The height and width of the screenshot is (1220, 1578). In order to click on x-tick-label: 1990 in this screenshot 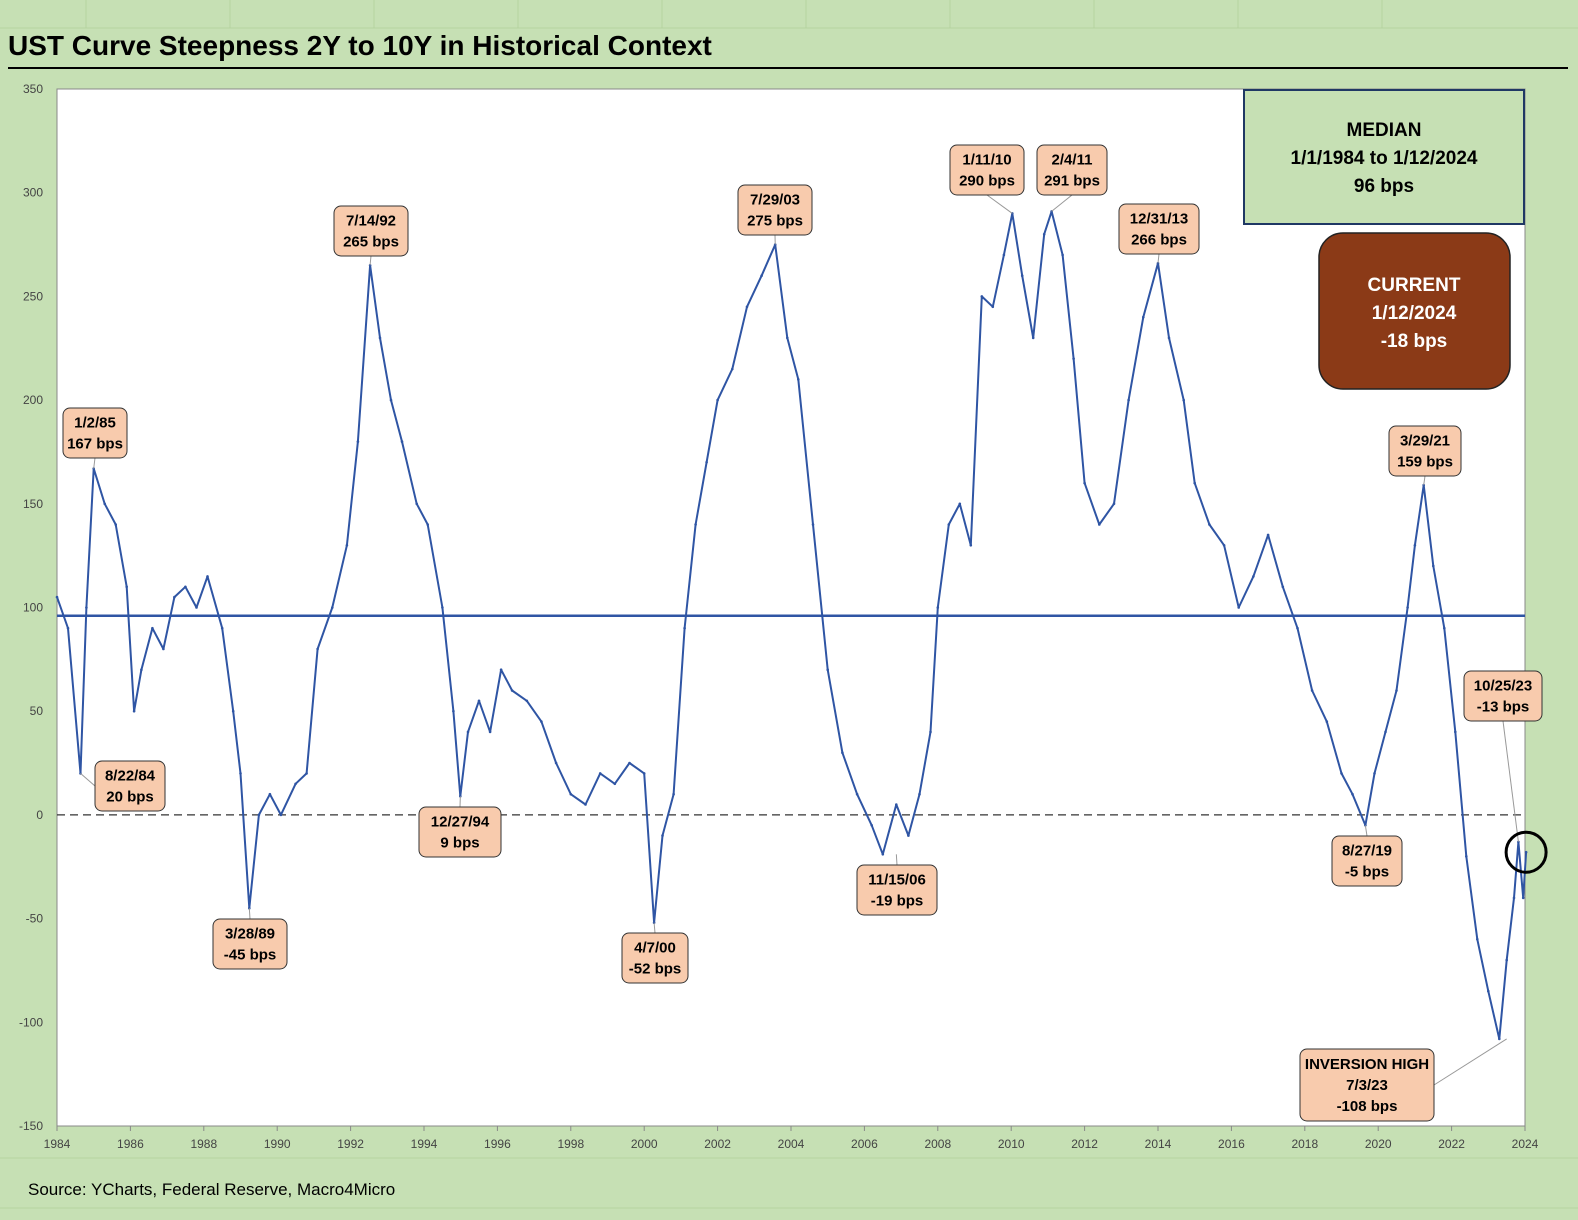, I will do `click(277, 1144)`.